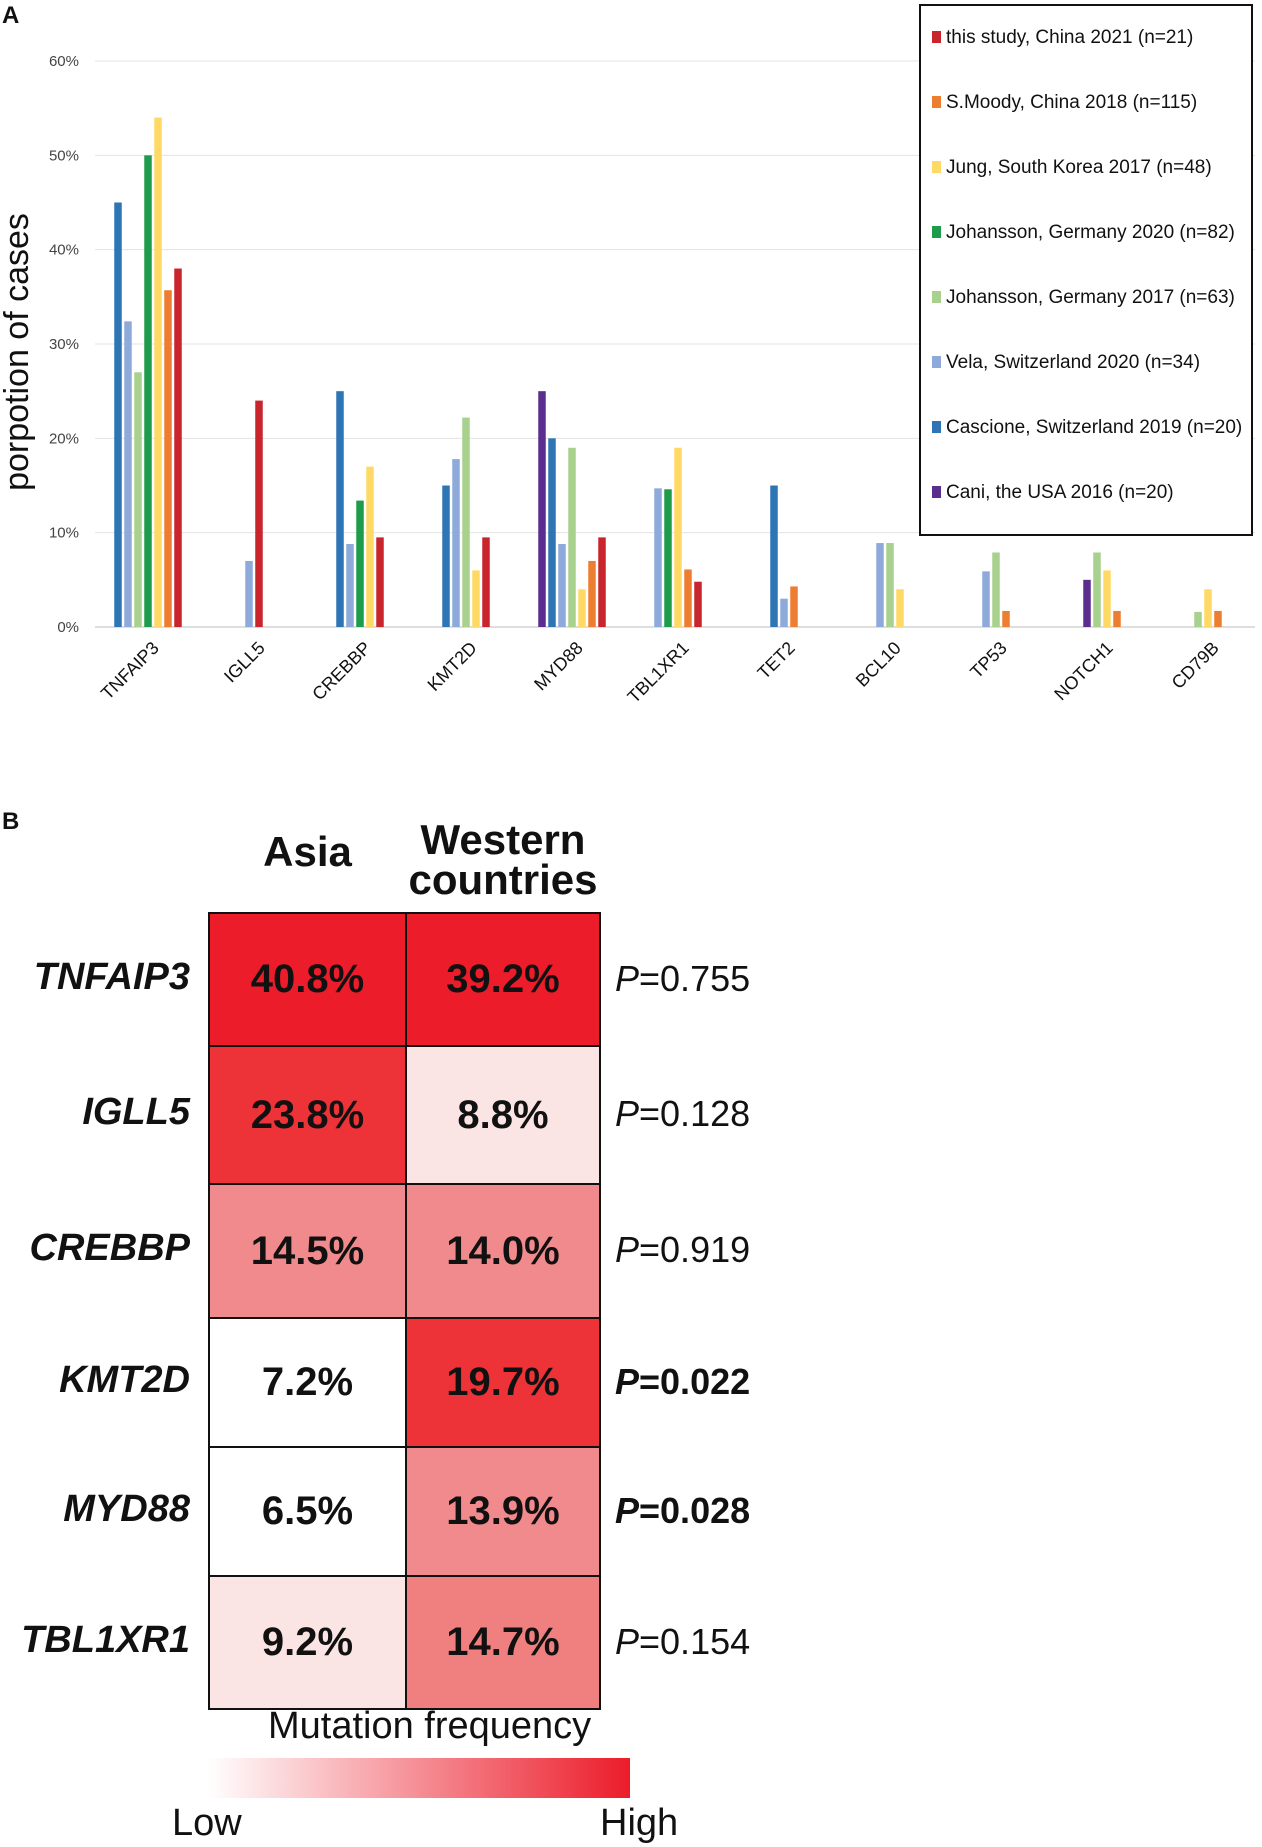  Describe the element at coordinates (503, 1251) in the screenshot. I see `heatmap-cell: 14.0%` at that location.